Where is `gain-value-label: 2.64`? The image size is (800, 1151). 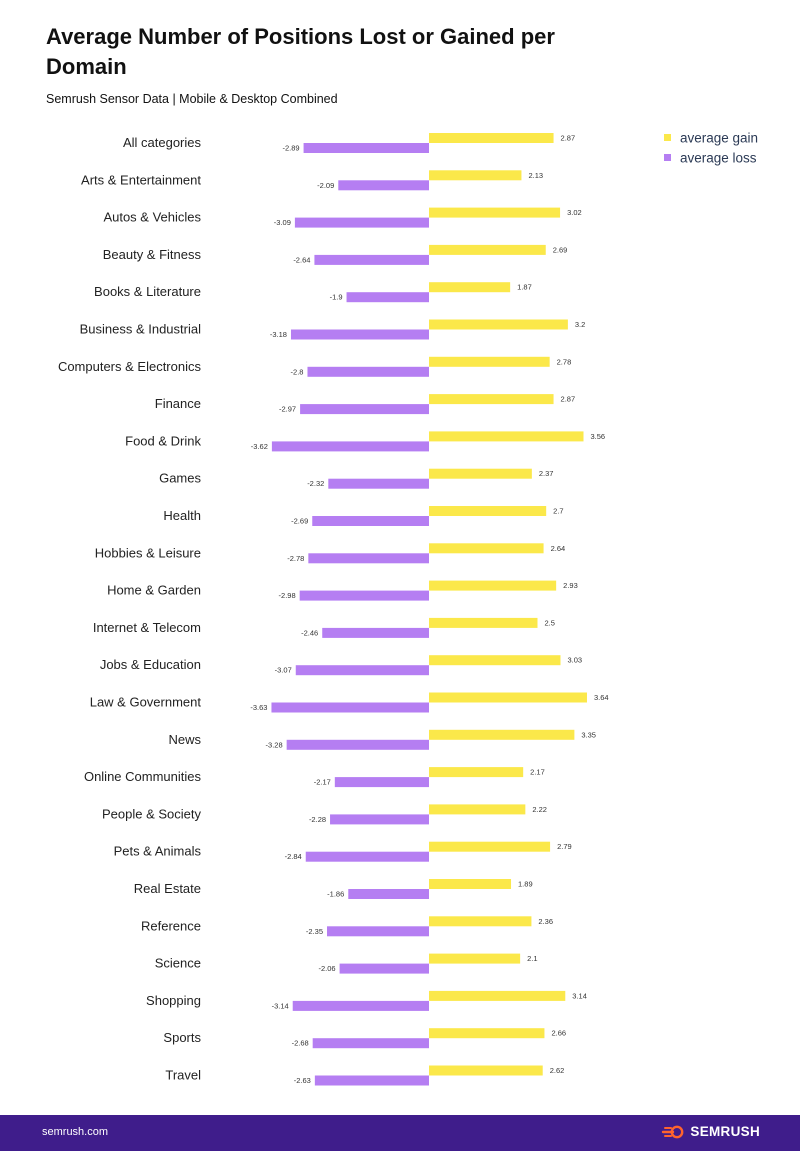 gain-value-label: 2.64 is located at coordinates (558, 548).